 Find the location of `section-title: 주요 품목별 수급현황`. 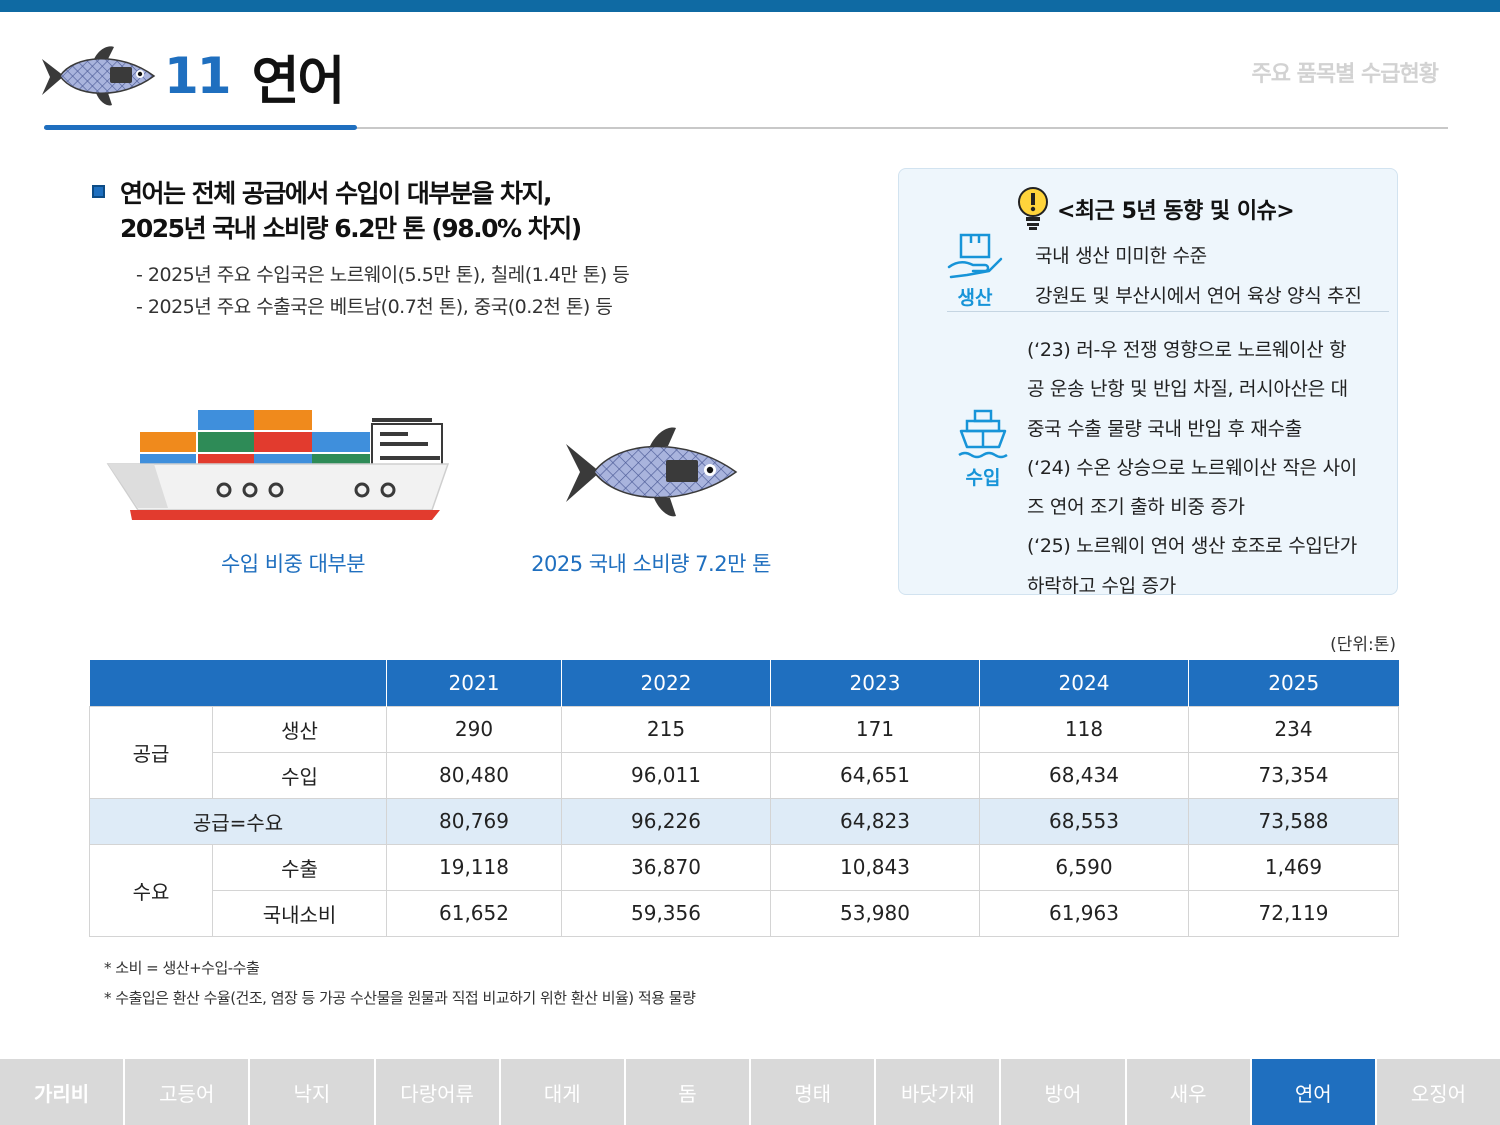

section-title: 주요 품목별 수급현황 is located at coordinates (1345, 74).